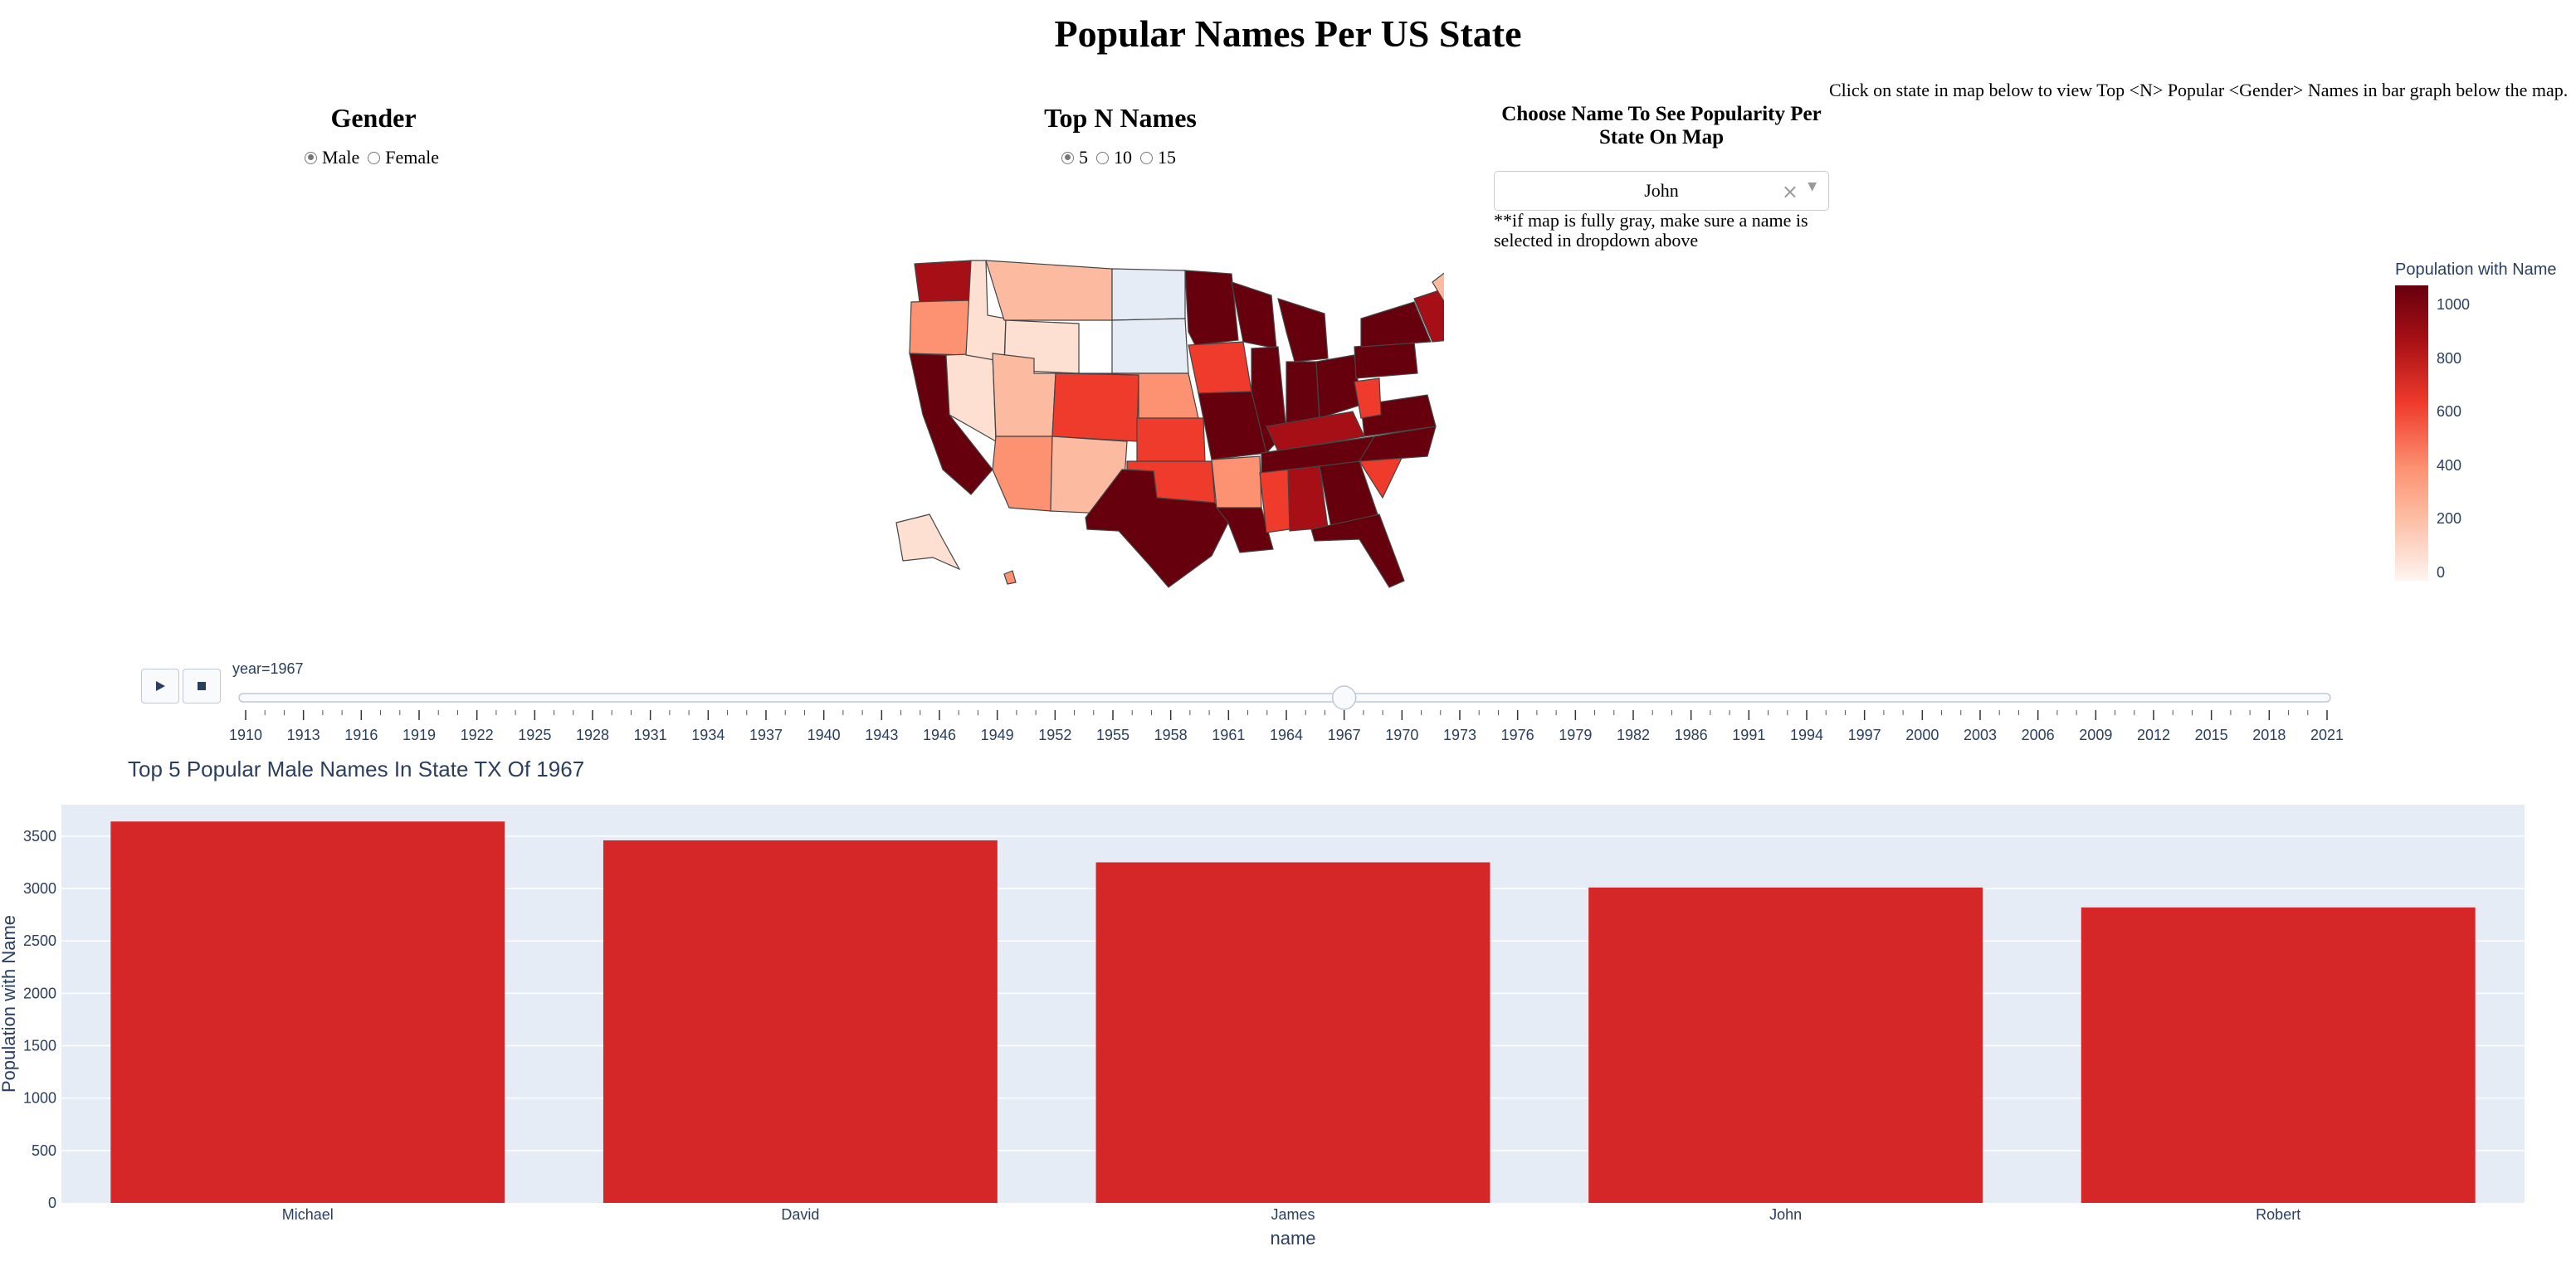 The width and height of the screenshot is (2576, 1261). I want to click on y-tick-label: 2000, so click(40, 993).